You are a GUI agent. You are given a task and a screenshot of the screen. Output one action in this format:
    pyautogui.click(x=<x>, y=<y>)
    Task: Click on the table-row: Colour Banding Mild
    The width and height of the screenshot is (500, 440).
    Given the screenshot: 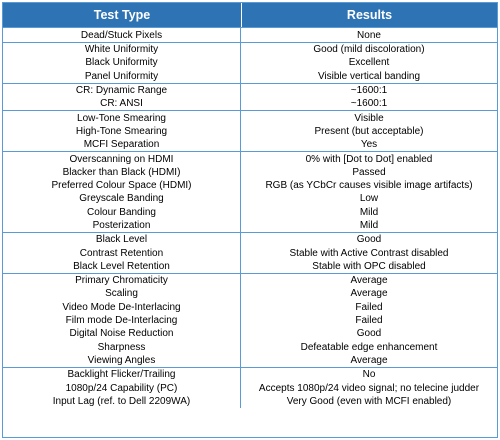 What is the action you would take?
    pyautogui.click(x=250, y=212)
    